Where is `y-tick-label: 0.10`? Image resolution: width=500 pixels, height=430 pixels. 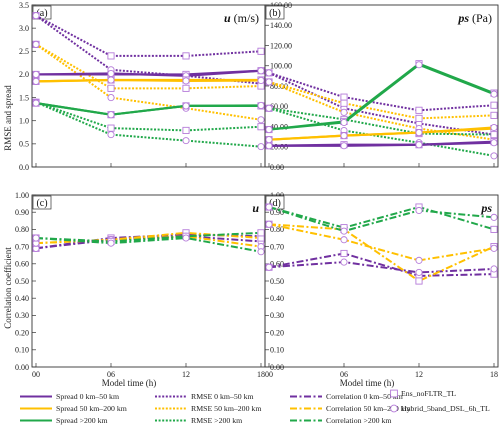 y-tick-label: 0.10 is located at coordinates (277, 350).